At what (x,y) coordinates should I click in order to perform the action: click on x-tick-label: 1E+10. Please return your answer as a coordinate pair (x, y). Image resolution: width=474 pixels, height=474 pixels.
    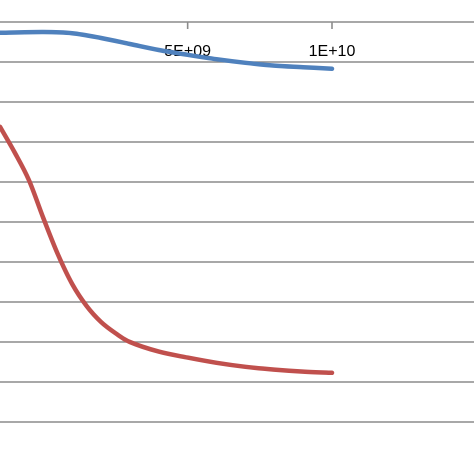
    Looking at the image, I should click on (332, 51).